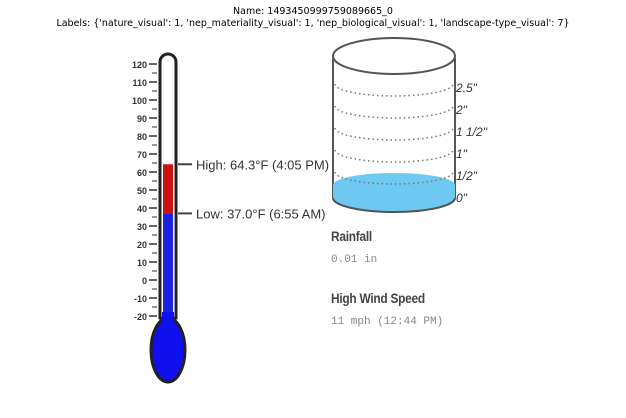  Describe the element at coordinates (378, 298) in the screenshot. I see `wind-label: High Wind Speed` at that location.